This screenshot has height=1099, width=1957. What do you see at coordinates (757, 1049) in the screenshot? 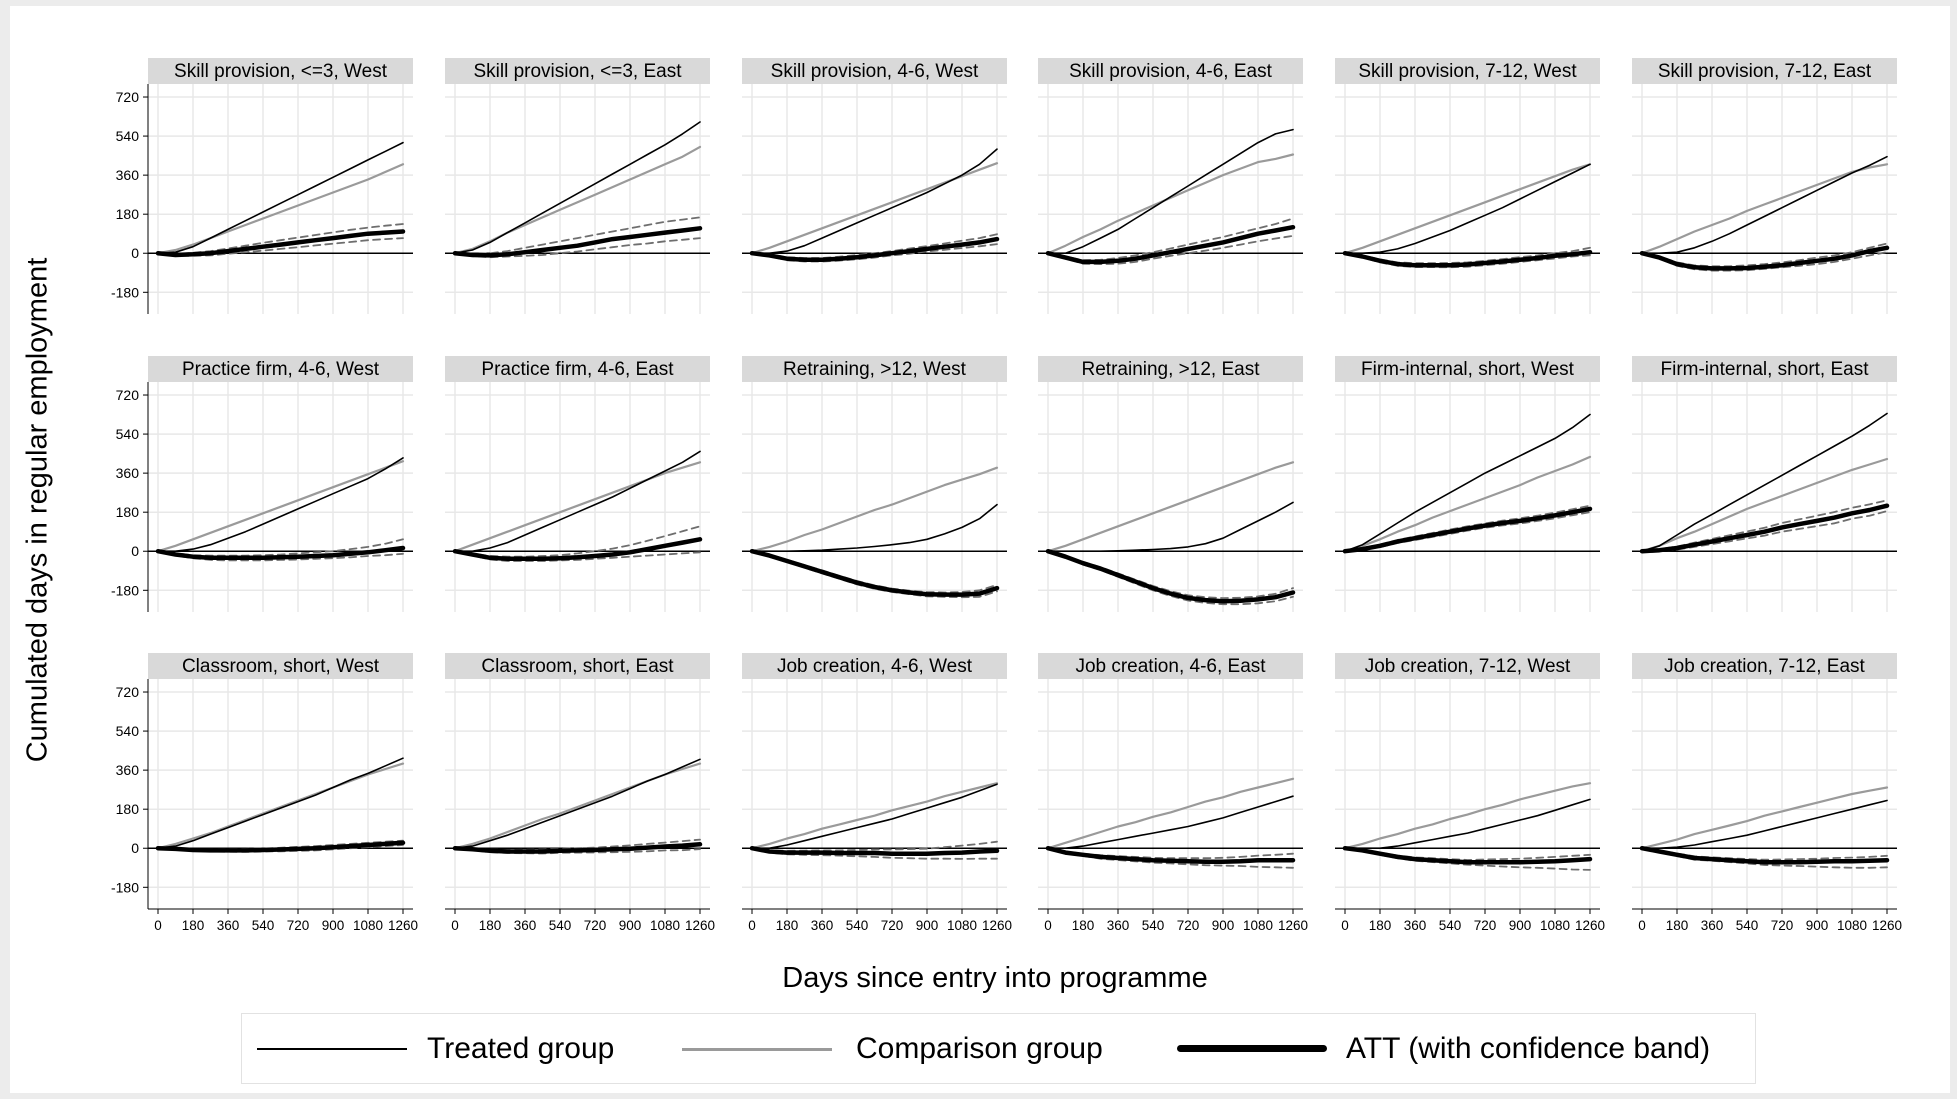
I see `legend-swatch-comparison` at bounding box center [757, 1049].